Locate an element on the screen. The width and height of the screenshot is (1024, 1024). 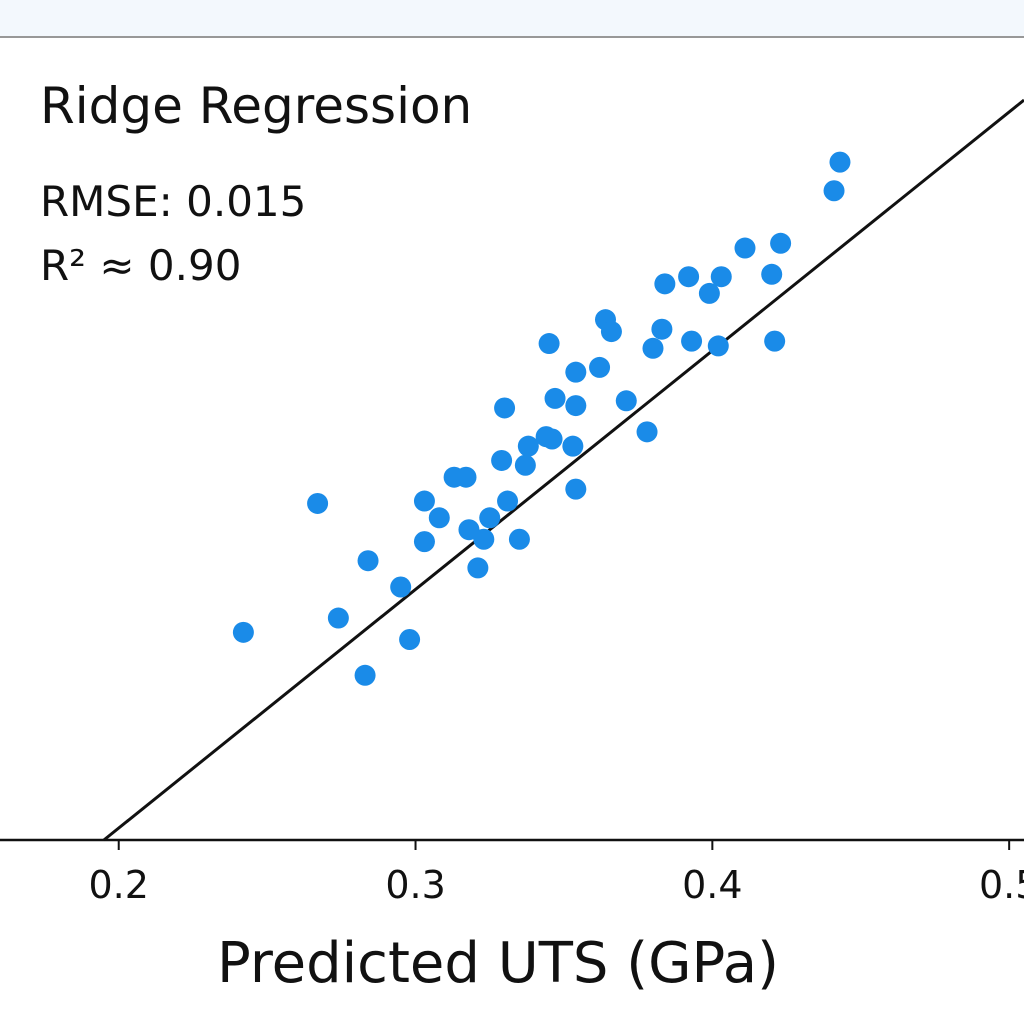
annotation: RMSE: 0.015 is located at coordinates (173, 201).